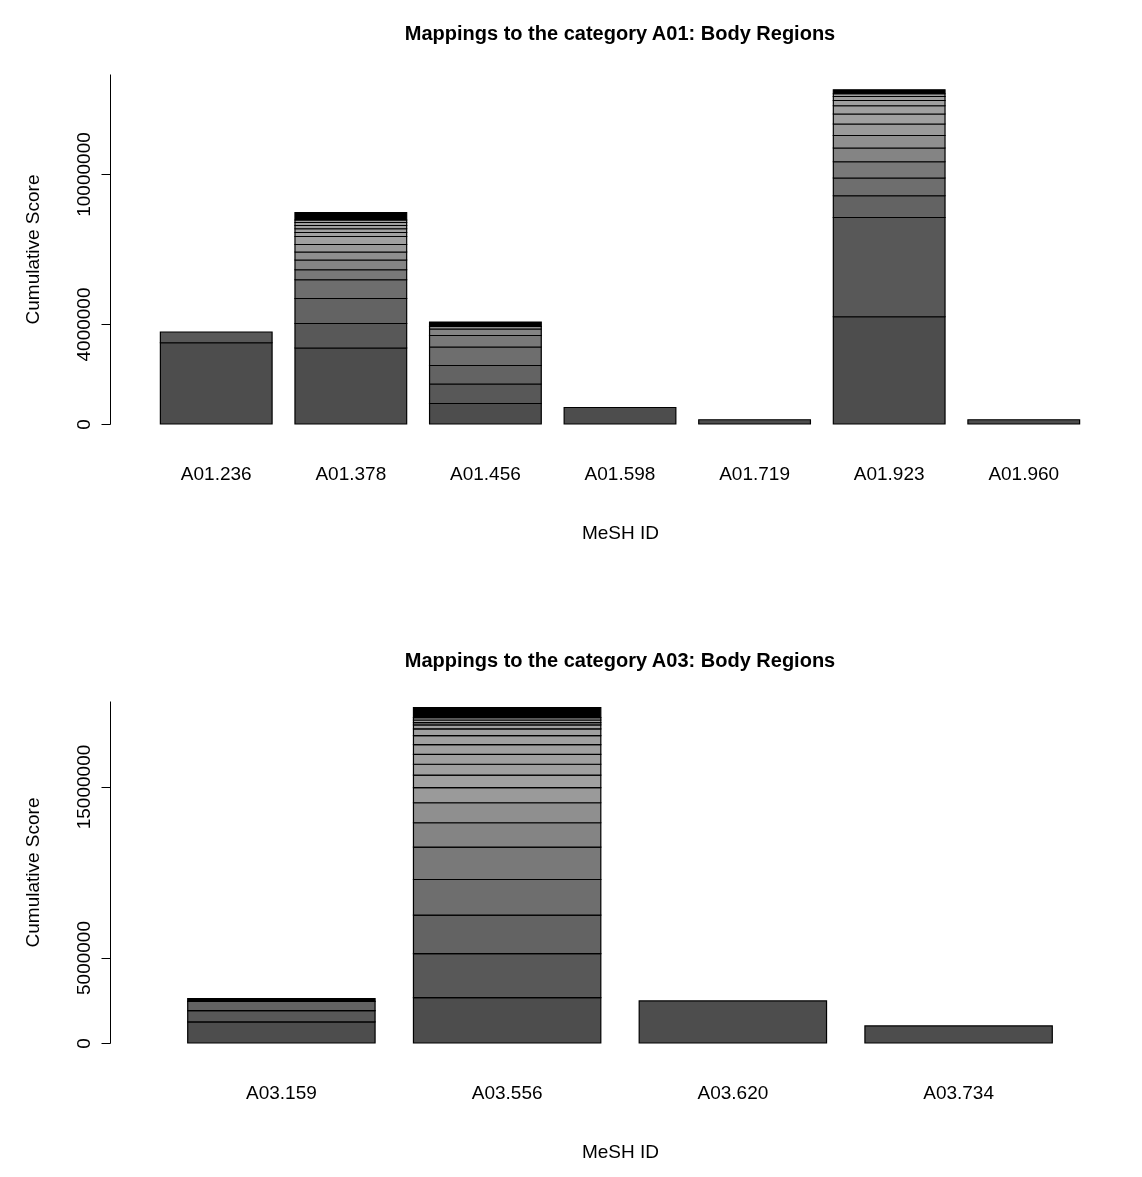 This screenshot has height=1177, width=1142. I want to click on x-tick-label: A01.923, so click(889, 473).